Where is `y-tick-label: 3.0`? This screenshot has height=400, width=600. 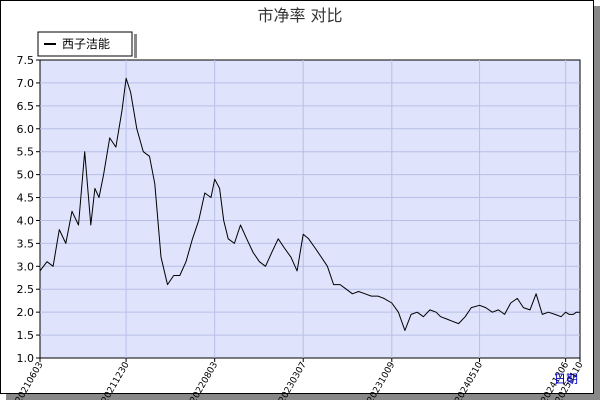
y-tick-label: 3.0 is located at coordinates (26, 266).